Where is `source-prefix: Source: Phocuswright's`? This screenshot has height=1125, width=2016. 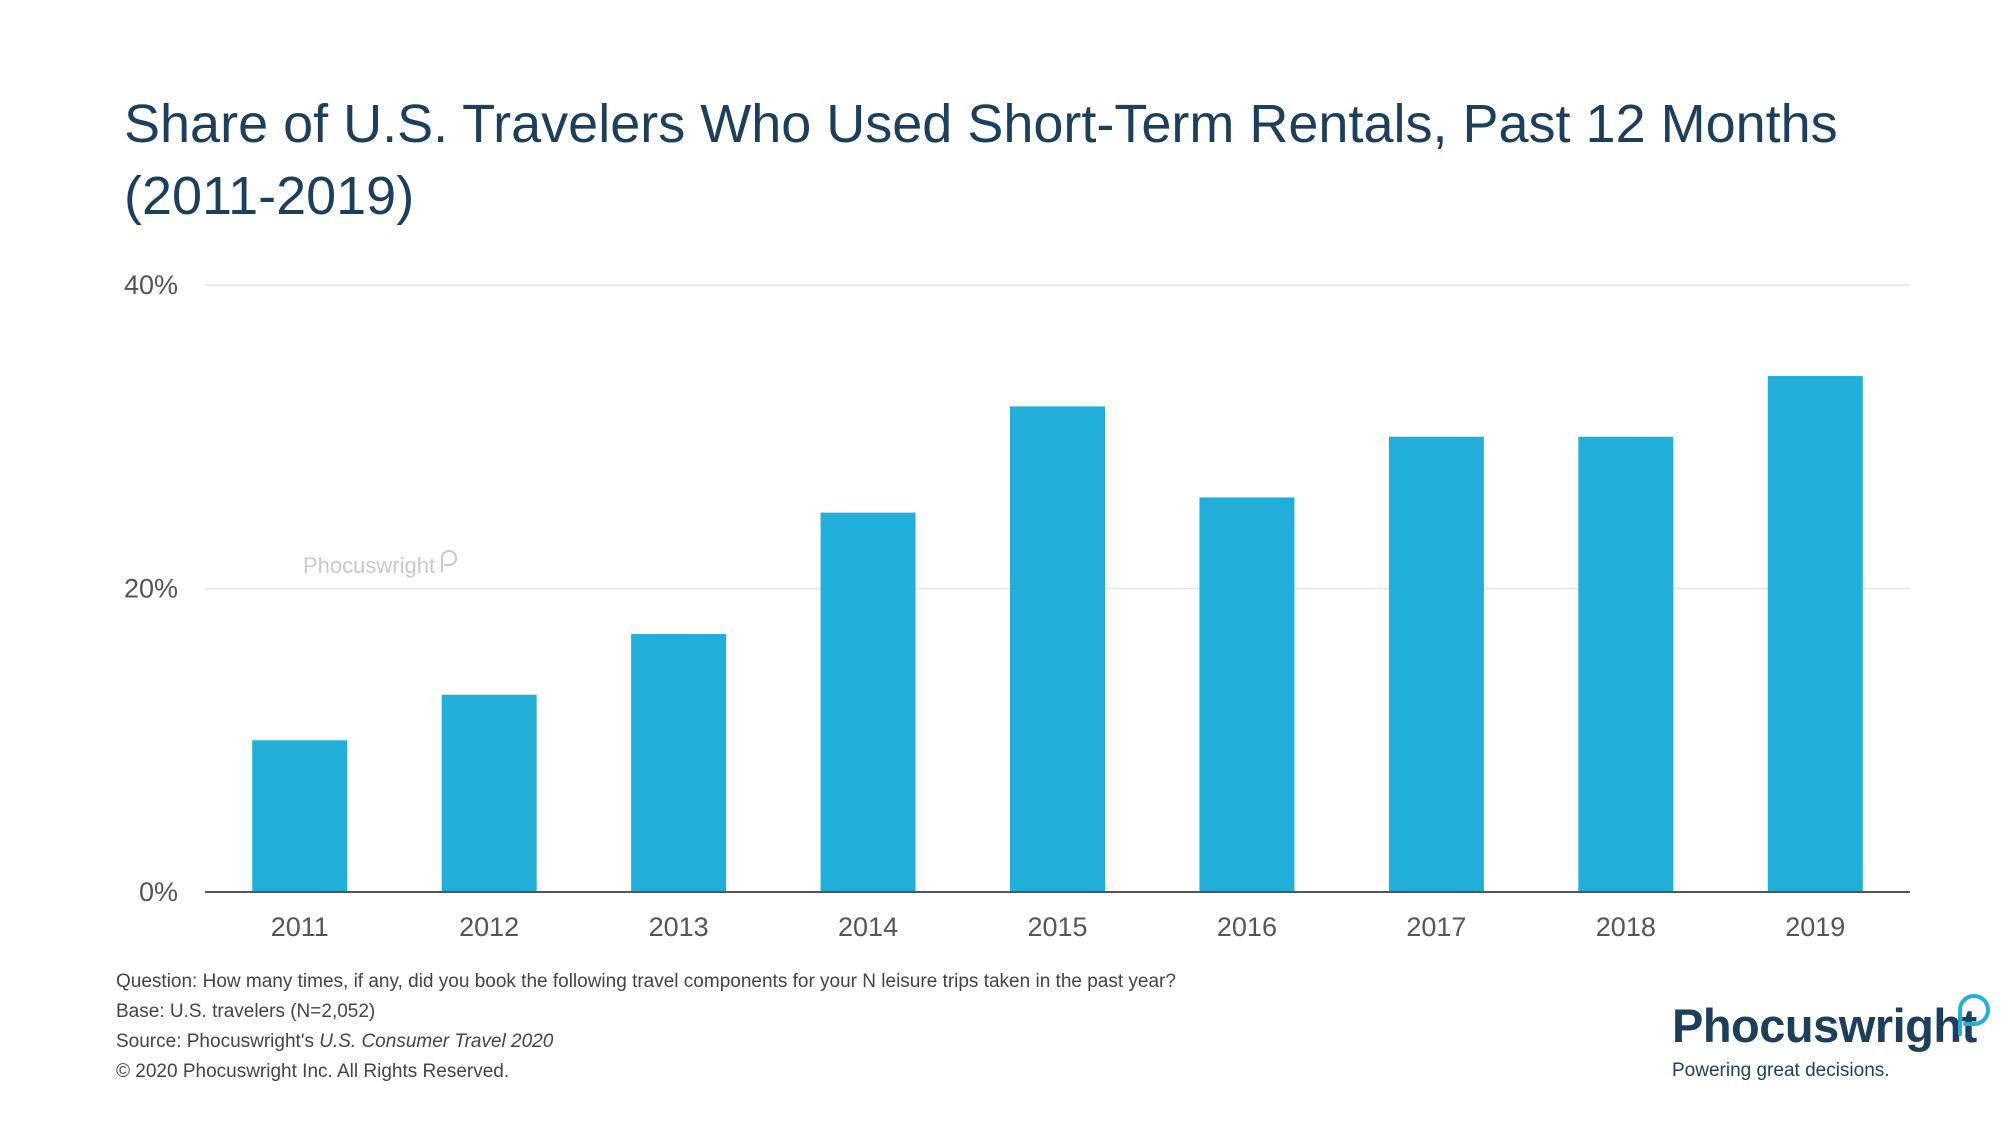
source-prefix: Source: Phocuswright's is located at coordinates (218, 1041).